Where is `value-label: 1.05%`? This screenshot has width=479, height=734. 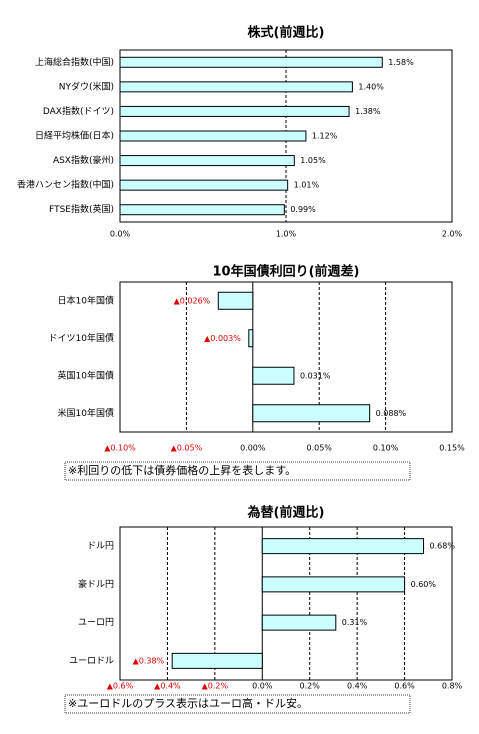
value-label: 1.05% is located at coordinates (313, 160).